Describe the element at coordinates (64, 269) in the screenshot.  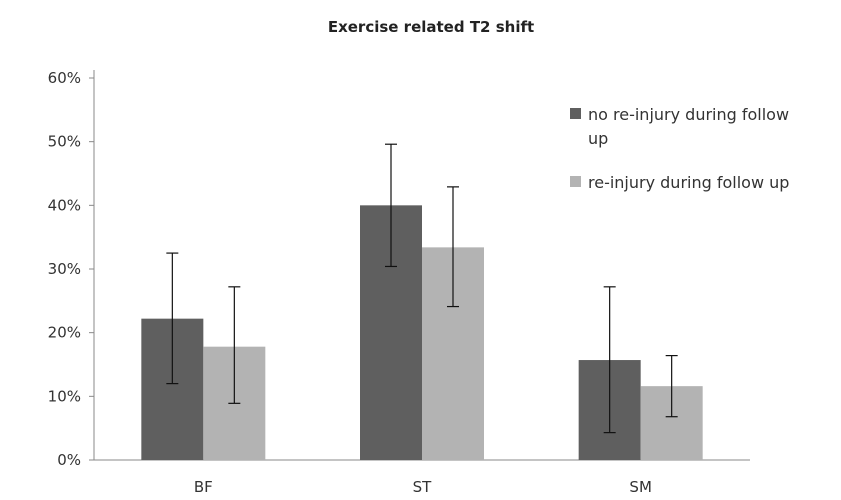
I see `y-tick-label: 30%` at that location.